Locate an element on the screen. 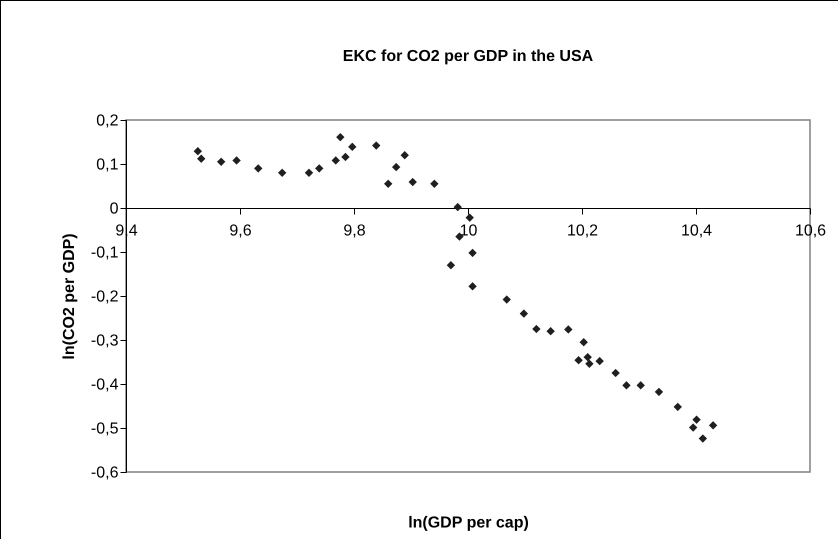 The width and height of the screenshot is (838, 539). chart-title: EKC for CO2 per GDP in the USA is located at coordinates (468, 56).